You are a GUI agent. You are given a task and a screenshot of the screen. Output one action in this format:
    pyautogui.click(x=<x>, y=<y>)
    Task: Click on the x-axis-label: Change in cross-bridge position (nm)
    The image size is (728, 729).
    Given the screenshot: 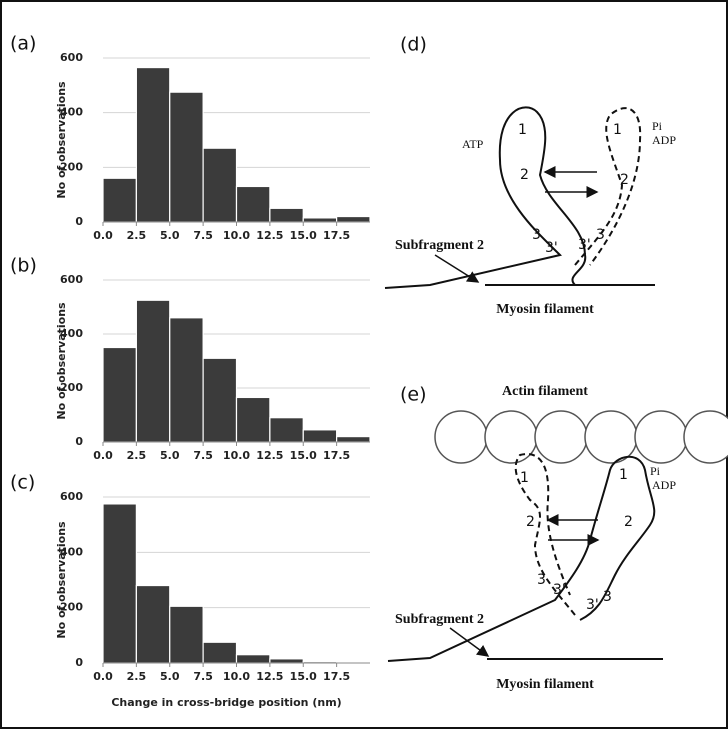 What is the action you would take?
    pyautogui.click(x=226, y=702)
    